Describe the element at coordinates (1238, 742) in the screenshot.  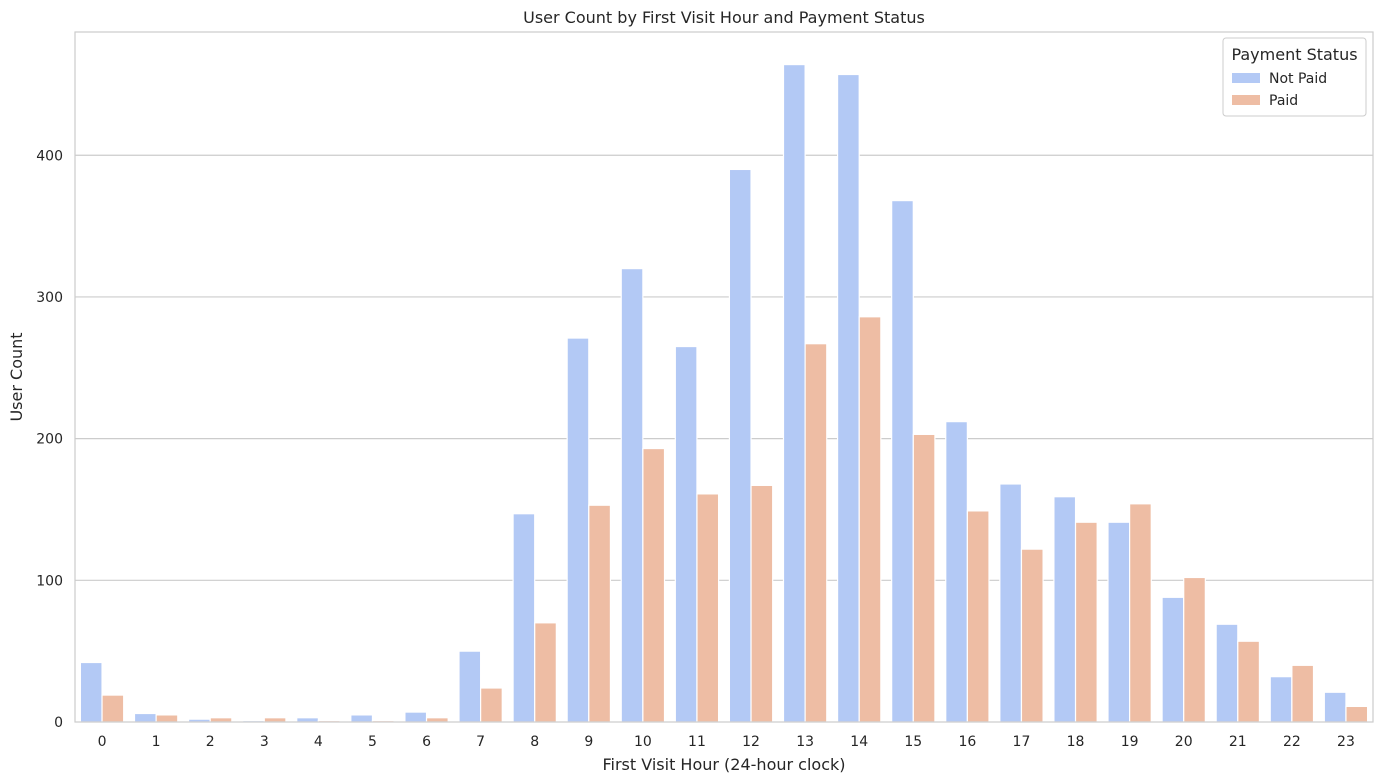
I see `x-tick-label: 21` at that location.